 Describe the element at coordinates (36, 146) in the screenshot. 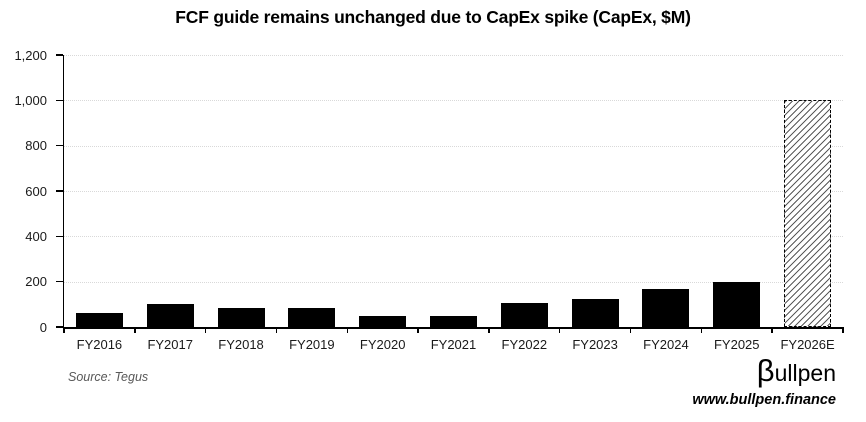

I see `y-tick-label-800: 800` at that location.